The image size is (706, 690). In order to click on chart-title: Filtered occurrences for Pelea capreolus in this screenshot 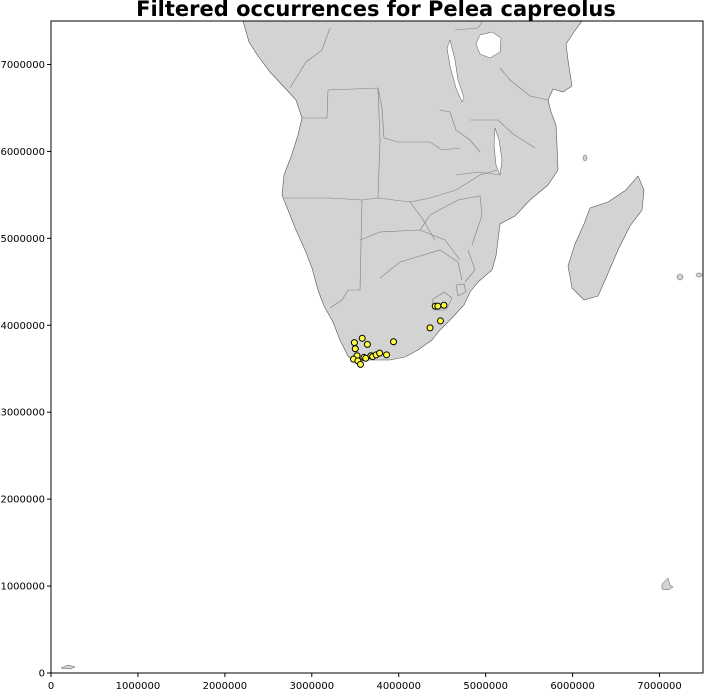, I will do `click(376, 10)`.